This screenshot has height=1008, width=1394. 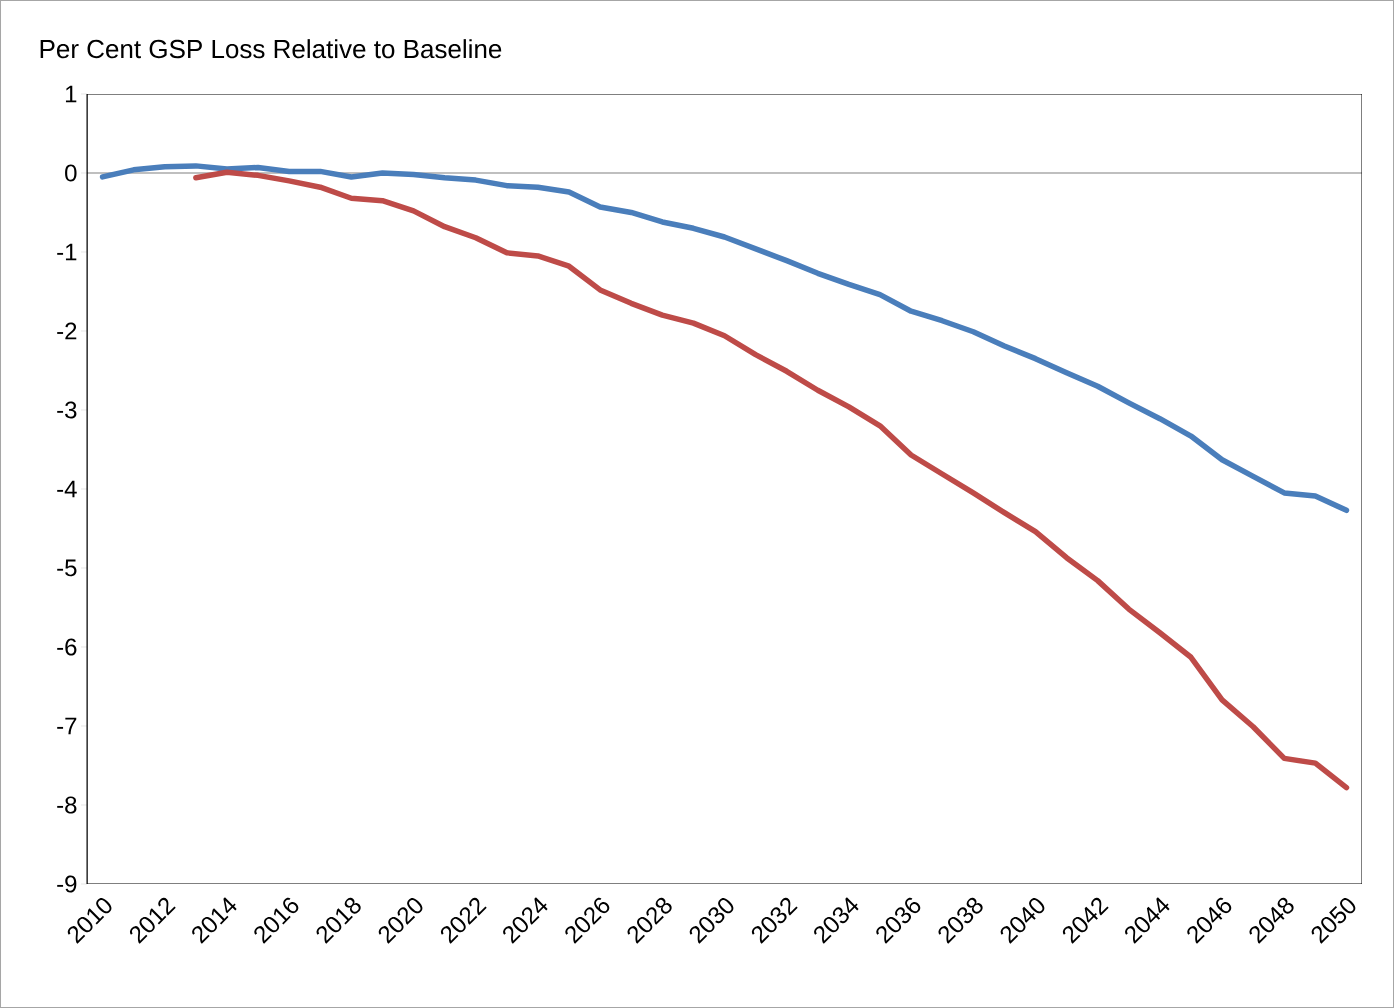 What do you see at coordinates (67, 726) in the screenshot?
I see `y-tick-label: -7` at bounding box center [67, 726].